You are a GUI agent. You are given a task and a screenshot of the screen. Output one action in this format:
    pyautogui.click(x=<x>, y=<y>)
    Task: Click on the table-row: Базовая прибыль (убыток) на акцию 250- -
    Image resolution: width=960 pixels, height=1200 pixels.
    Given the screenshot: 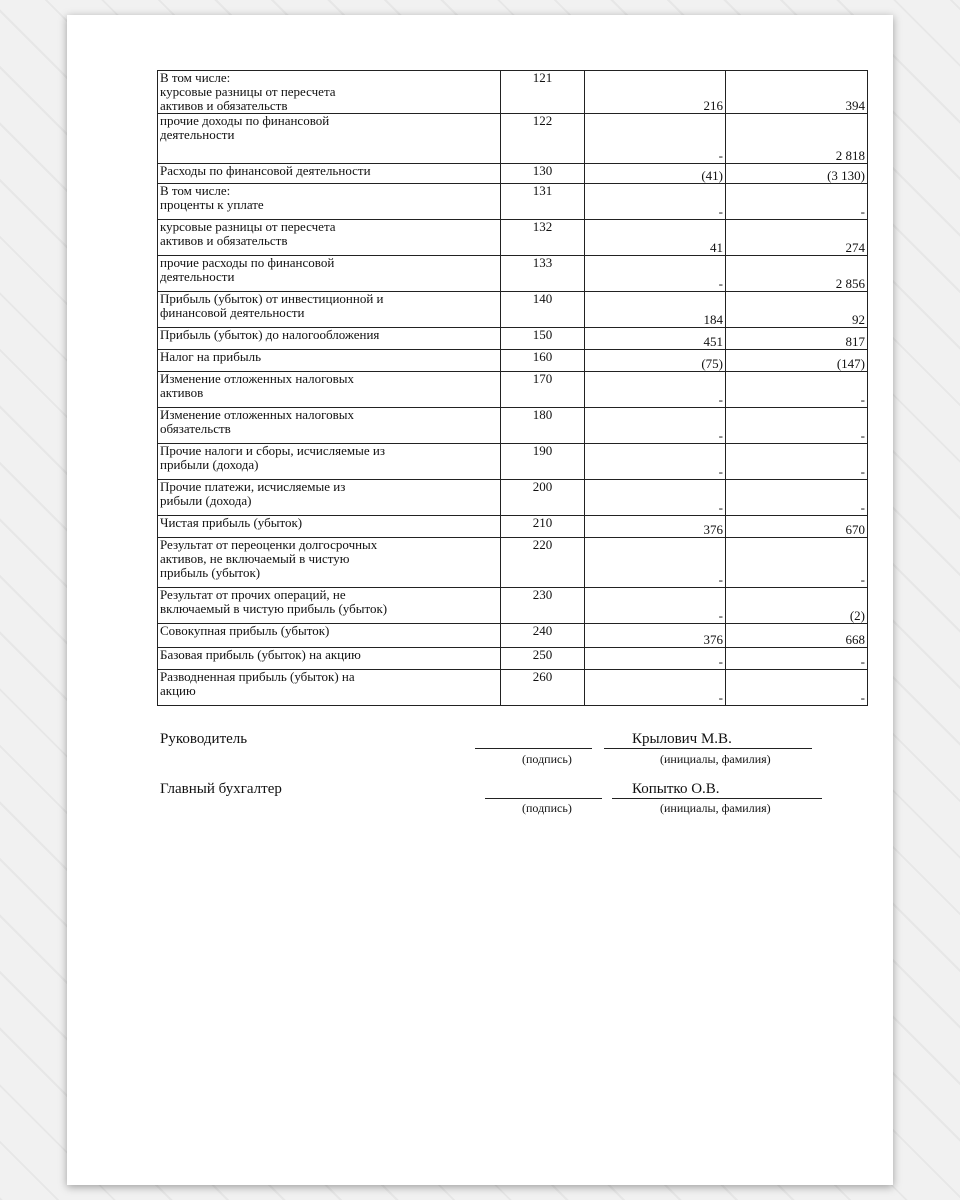 What is the action you would take?
    pyautogui.click(x=512, y=658)
    